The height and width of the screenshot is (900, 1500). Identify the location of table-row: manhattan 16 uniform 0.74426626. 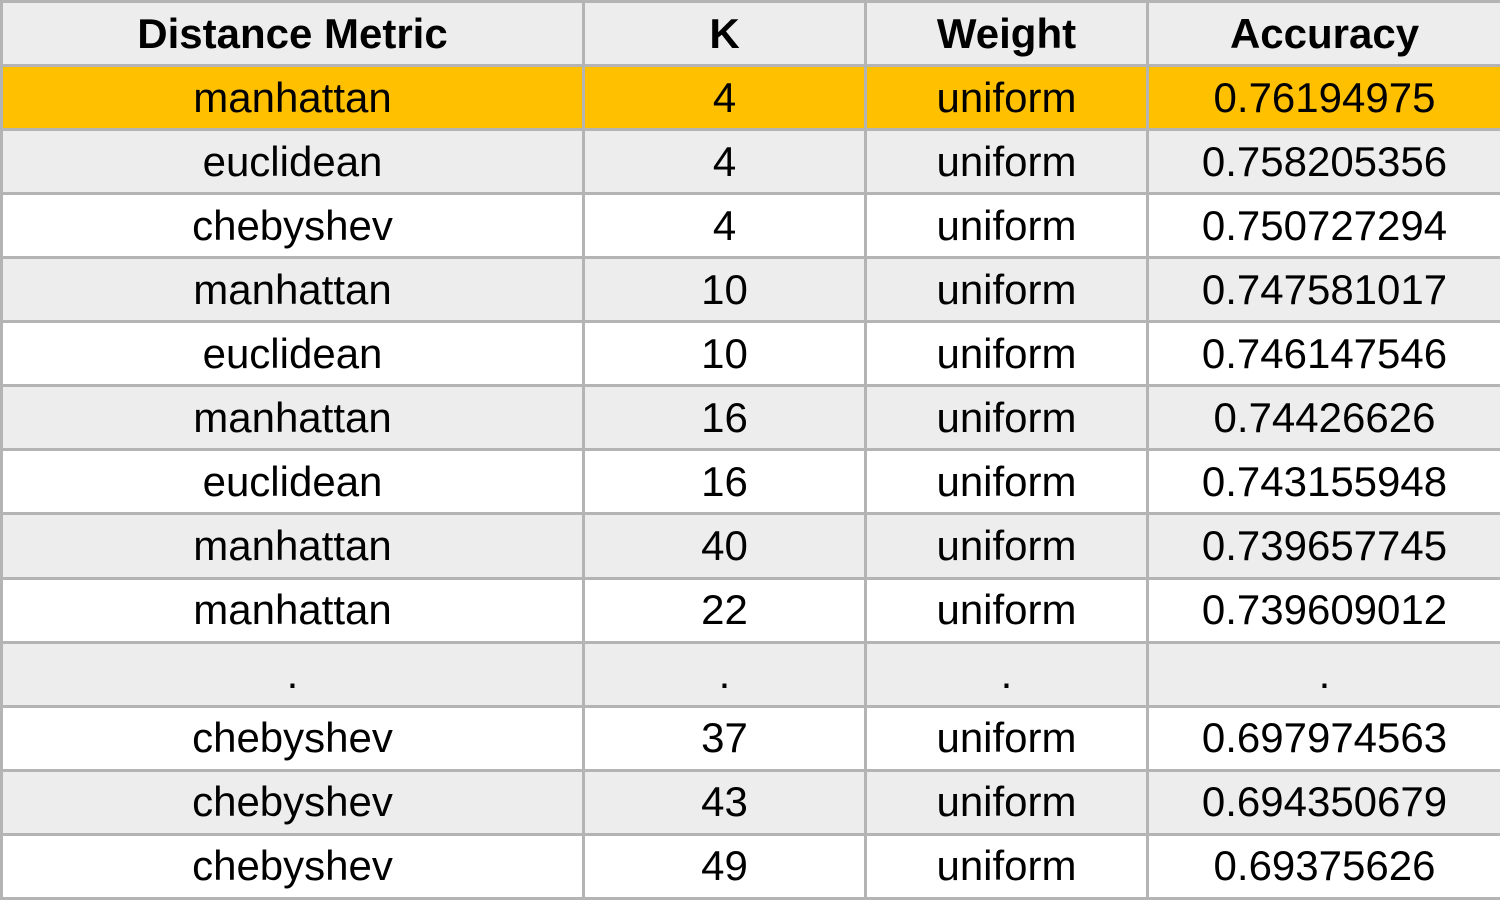
(750, 418).